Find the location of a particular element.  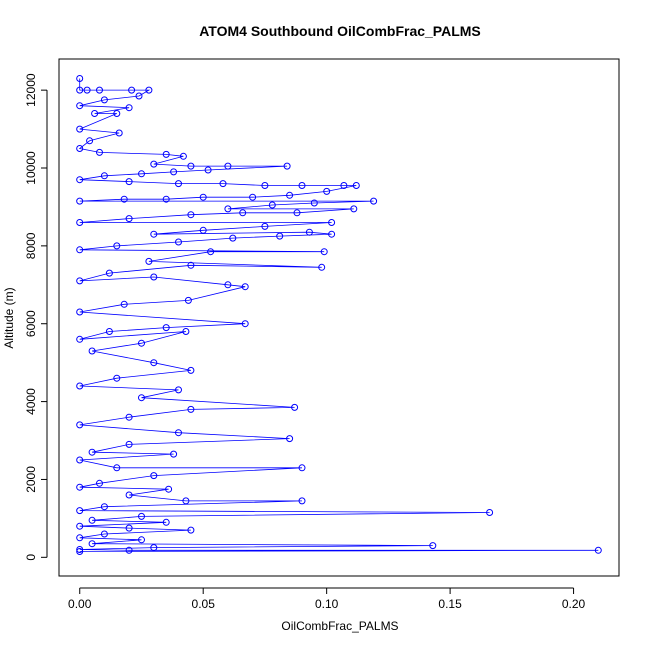

y-axis: 0 2000 4000 6000 8000 10000 12000 is located at coordinates (36, 317).